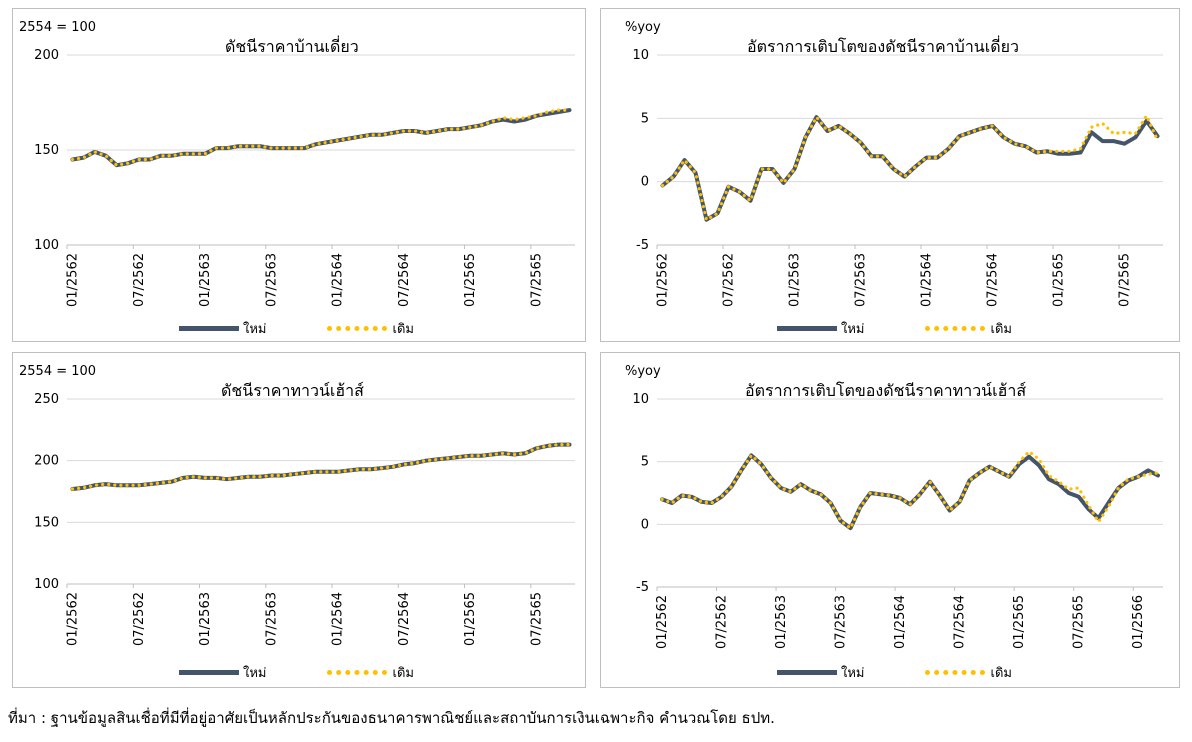 The image size is (1192, 742). I want to click on x-tick-label: 01/2566, so click(1138, 622).